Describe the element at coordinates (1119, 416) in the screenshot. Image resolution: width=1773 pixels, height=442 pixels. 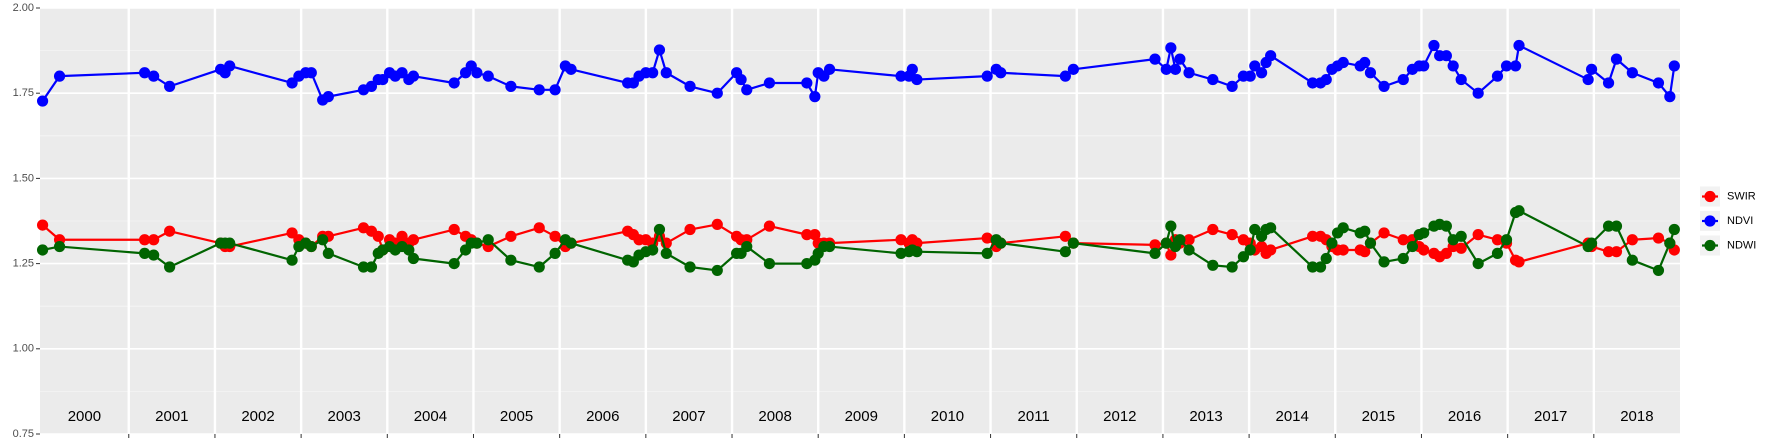
I see `year-label: 2012` at that location.